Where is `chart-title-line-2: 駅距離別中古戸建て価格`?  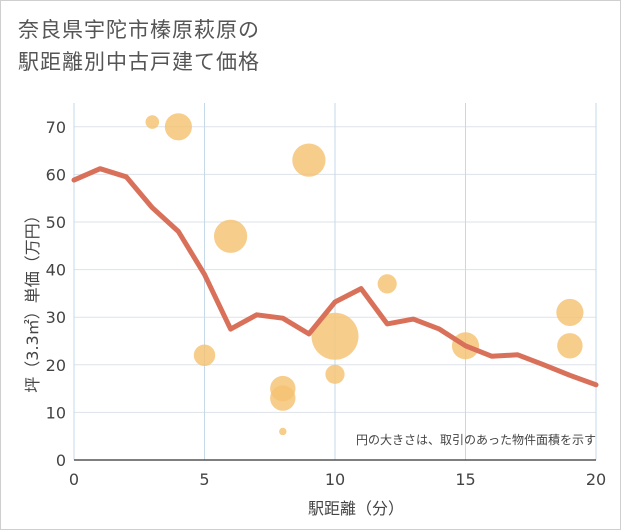
chart-title-line-2: 駅距離別中古戸建て価格 is located at coordinates (139, 62).